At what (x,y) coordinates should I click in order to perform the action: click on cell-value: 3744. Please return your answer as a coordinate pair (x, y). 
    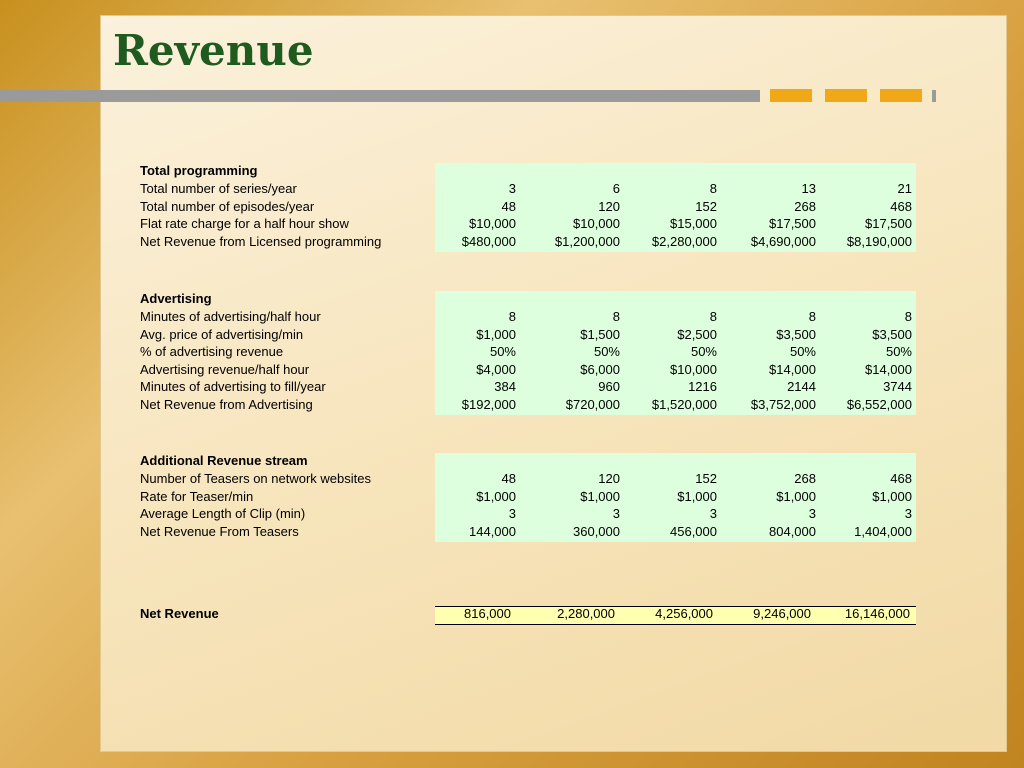
    Looking at the image, I should click on (897, 386).